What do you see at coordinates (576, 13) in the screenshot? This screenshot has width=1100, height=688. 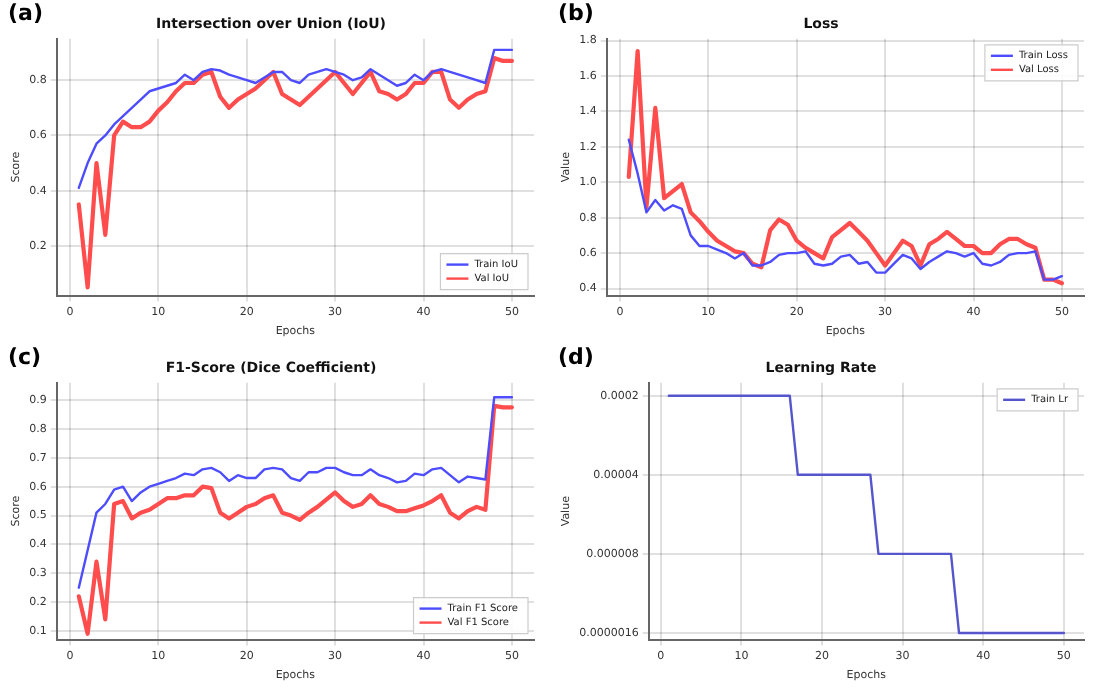 I see `text: (b)` at bounding box center [576, 13].